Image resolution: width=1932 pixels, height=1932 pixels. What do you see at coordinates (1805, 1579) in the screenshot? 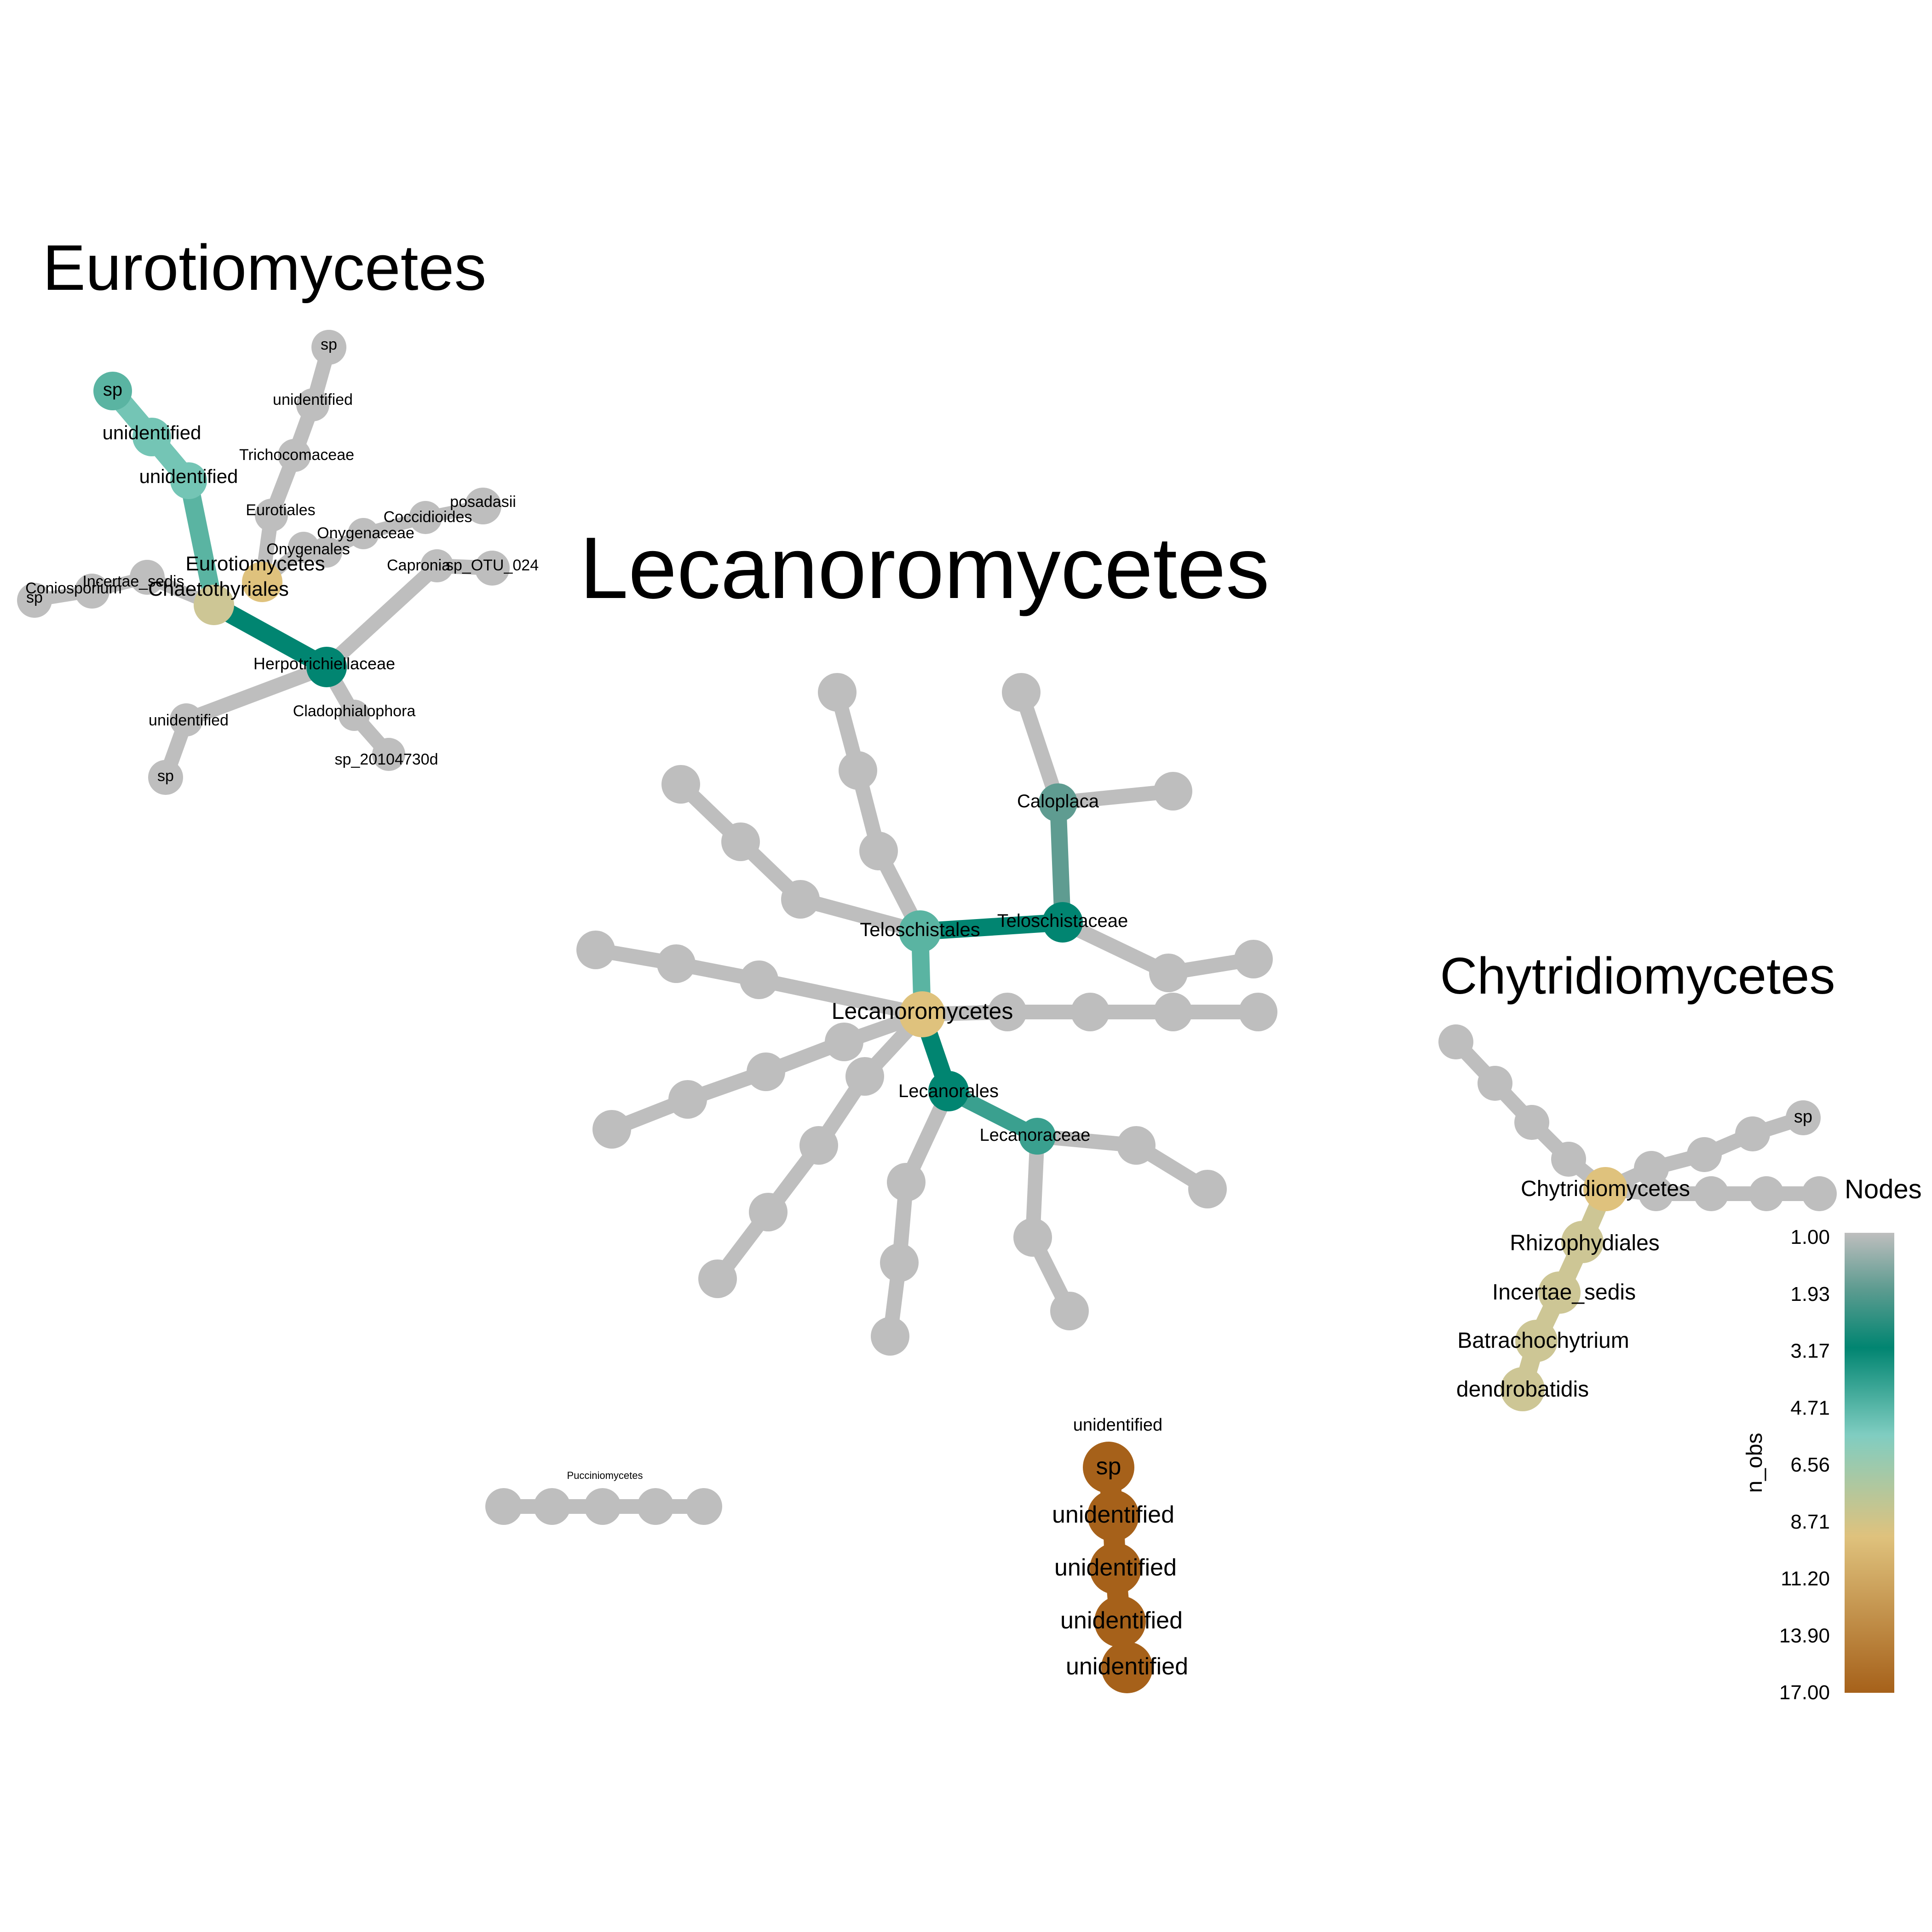
I see `legend-tick-label: 11.20` at bounding box center [1805, 1579].